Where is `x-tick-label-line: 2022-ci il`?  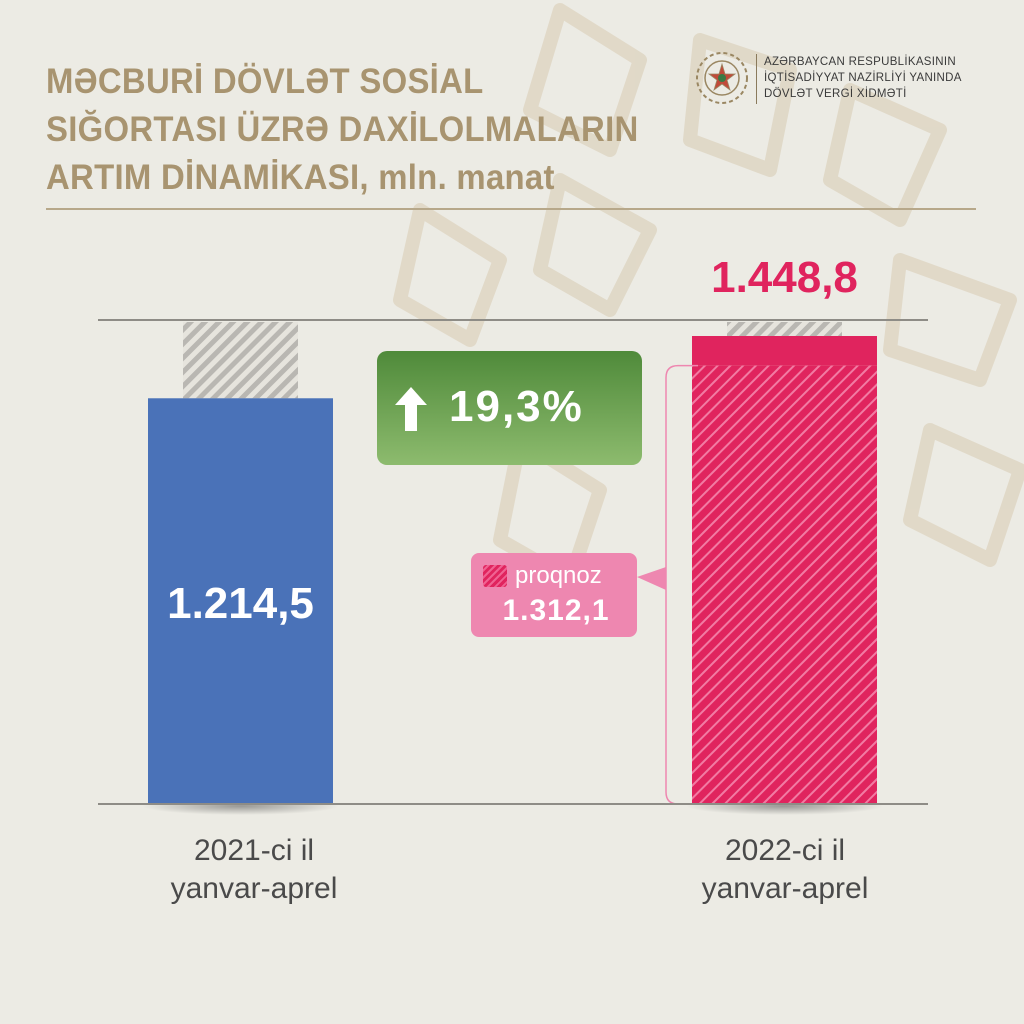 x-tick-label-line: 2022-ci il is located at coordinates (785, 850).